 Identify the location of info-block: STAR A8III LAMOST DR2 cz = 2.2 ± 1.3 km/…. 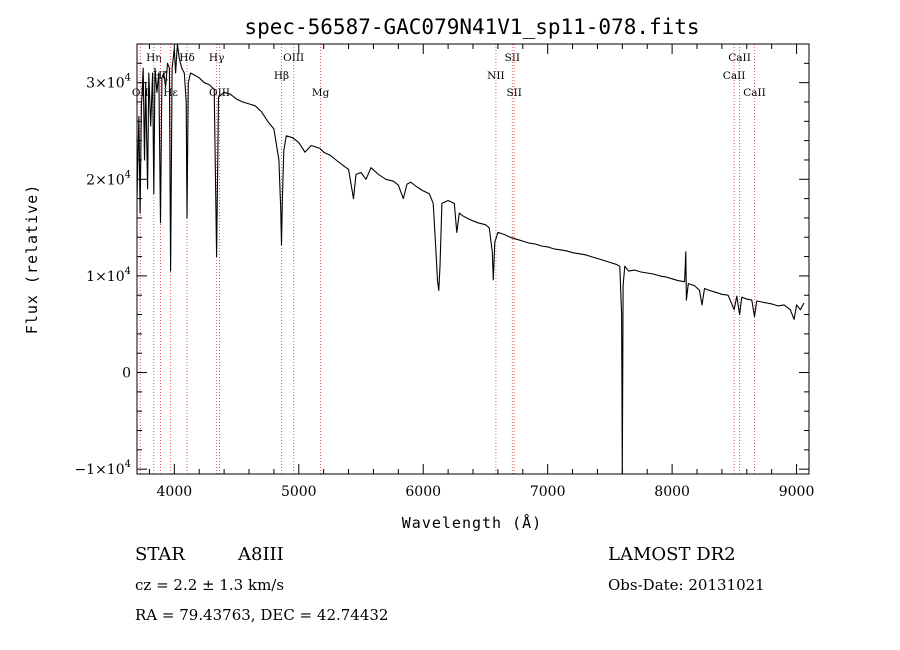
(450, 584).